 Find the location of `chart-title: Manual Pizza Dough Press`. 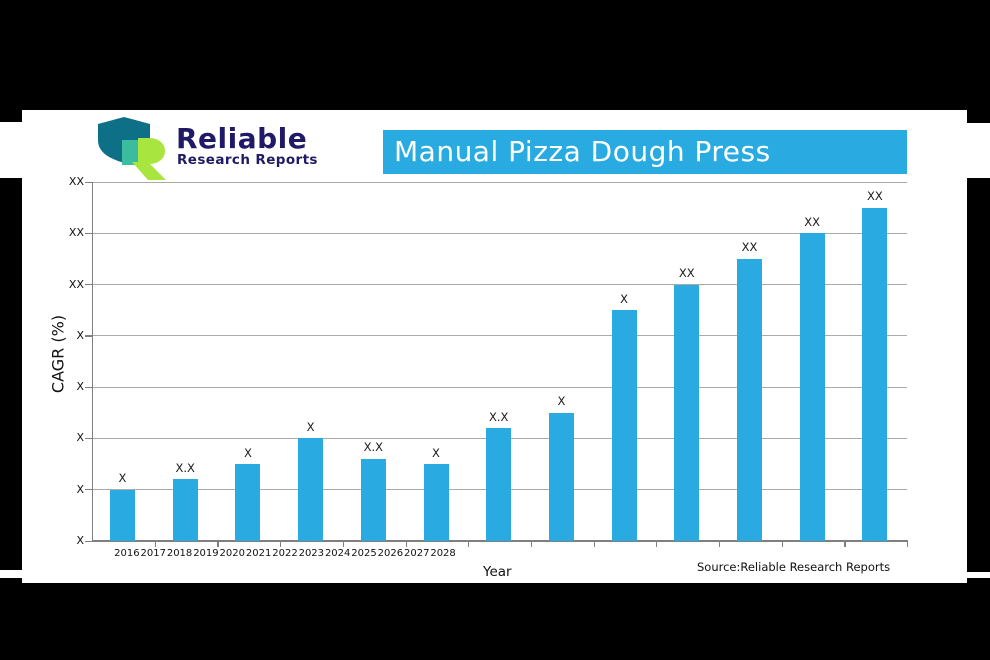

chart-title: Manual Pizza Dough Press is located at coordinates (582, 151).